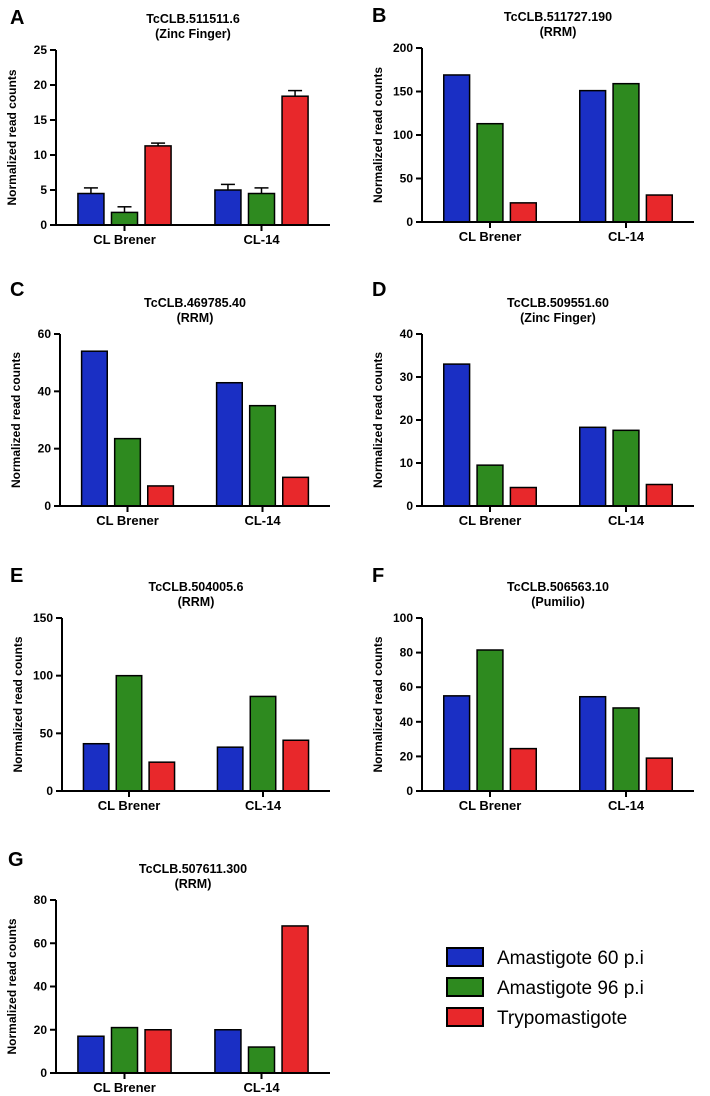 The height and width of the screenshot is (1096, 710). Describe the element at coordinates (41, 50) in the screenshot. I see `y-tick-label: 25` at that location.